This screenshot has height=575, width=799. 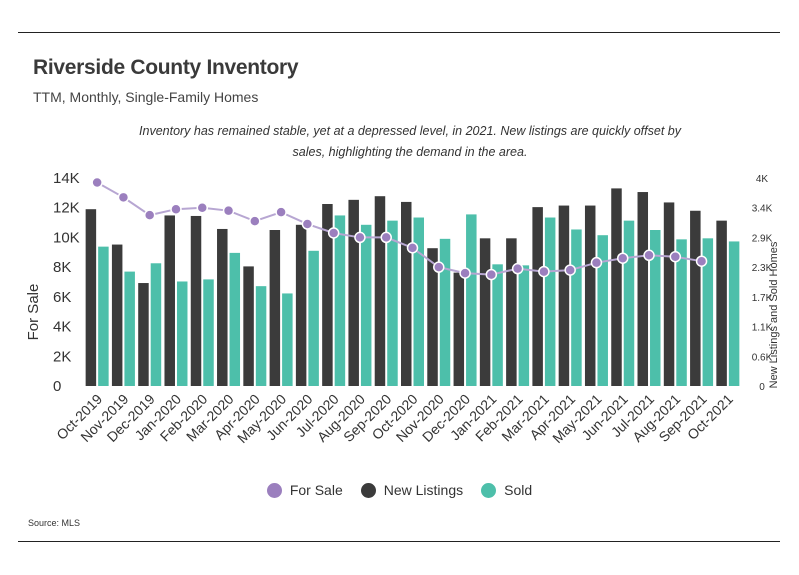 What do you see at coordinates (33, 312) in the screenshot?
I see `y-axis-title: For Sale` at bounding box center [33, 312].